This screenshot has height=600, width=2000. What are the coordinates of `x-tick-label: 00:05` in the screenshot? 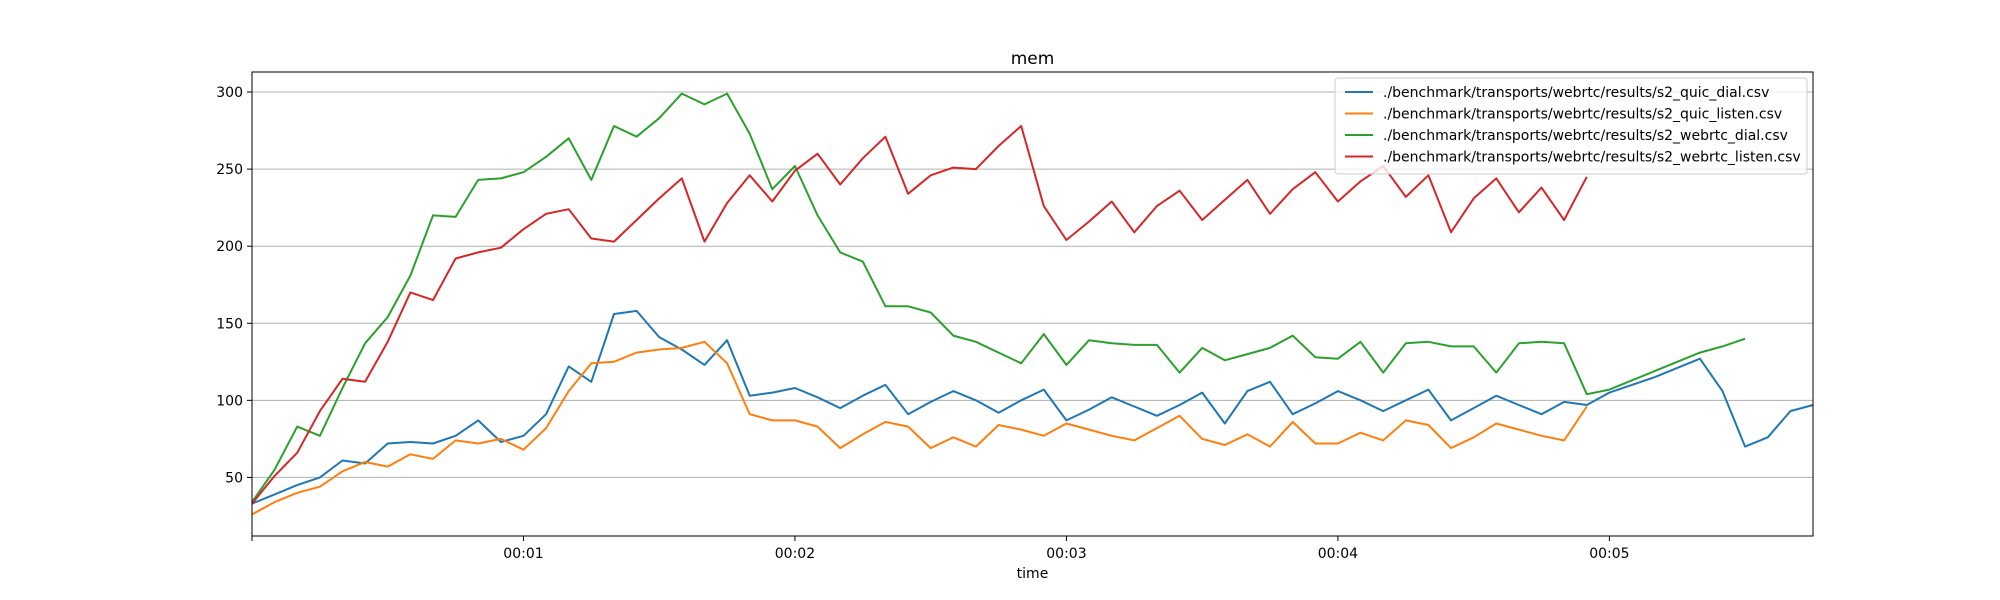 It's located at (1609, 554).